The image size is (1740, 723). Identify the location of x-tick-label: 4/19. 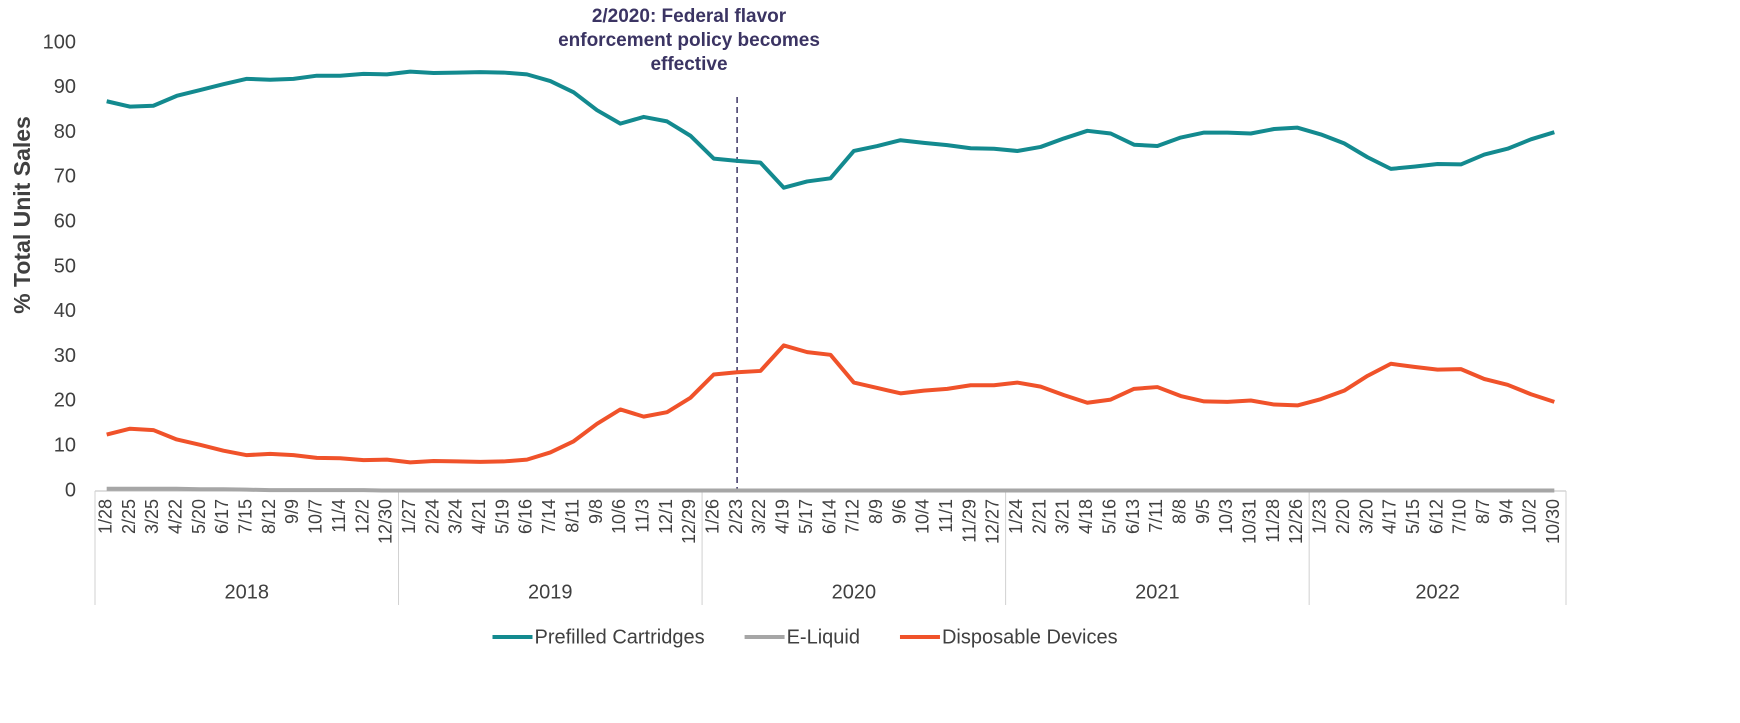
(783, 516).